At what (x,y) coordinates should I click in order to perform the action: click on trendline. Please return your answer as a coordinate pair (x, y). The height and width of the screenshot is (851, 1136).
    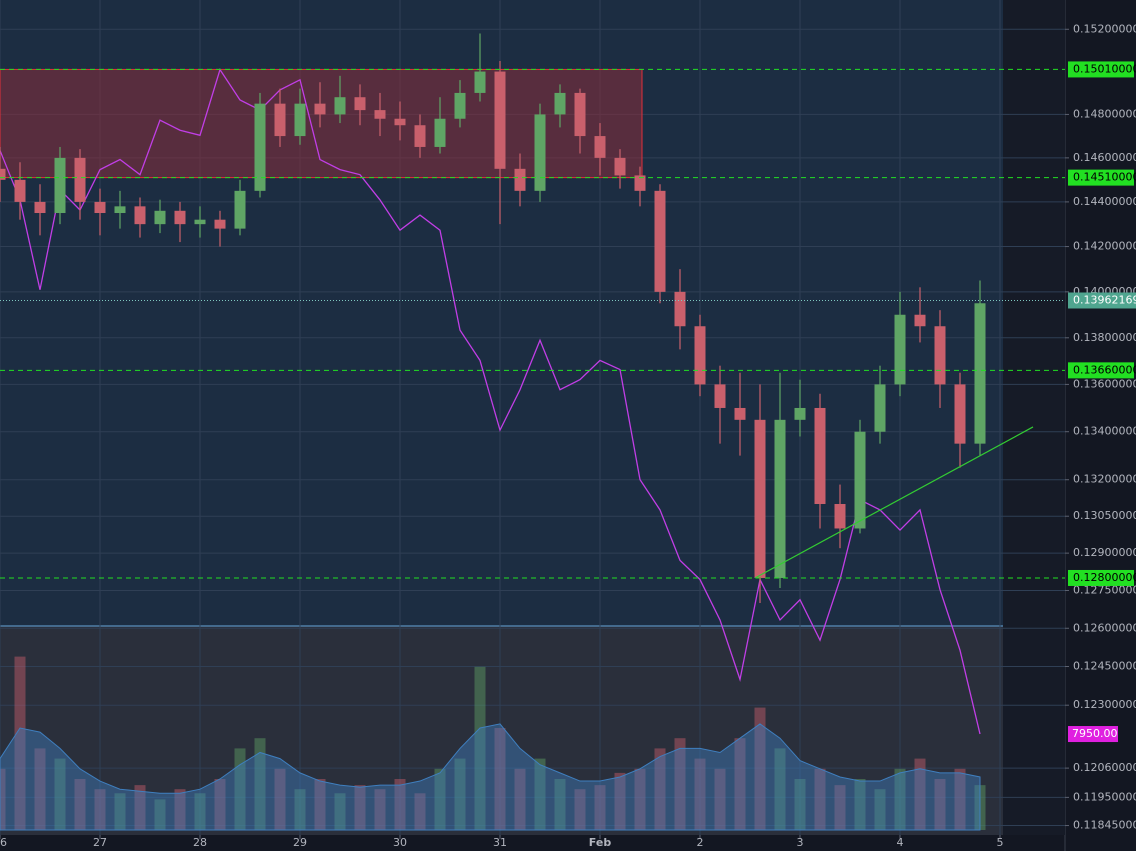
    Looking at the image, I should click on (894, 502).